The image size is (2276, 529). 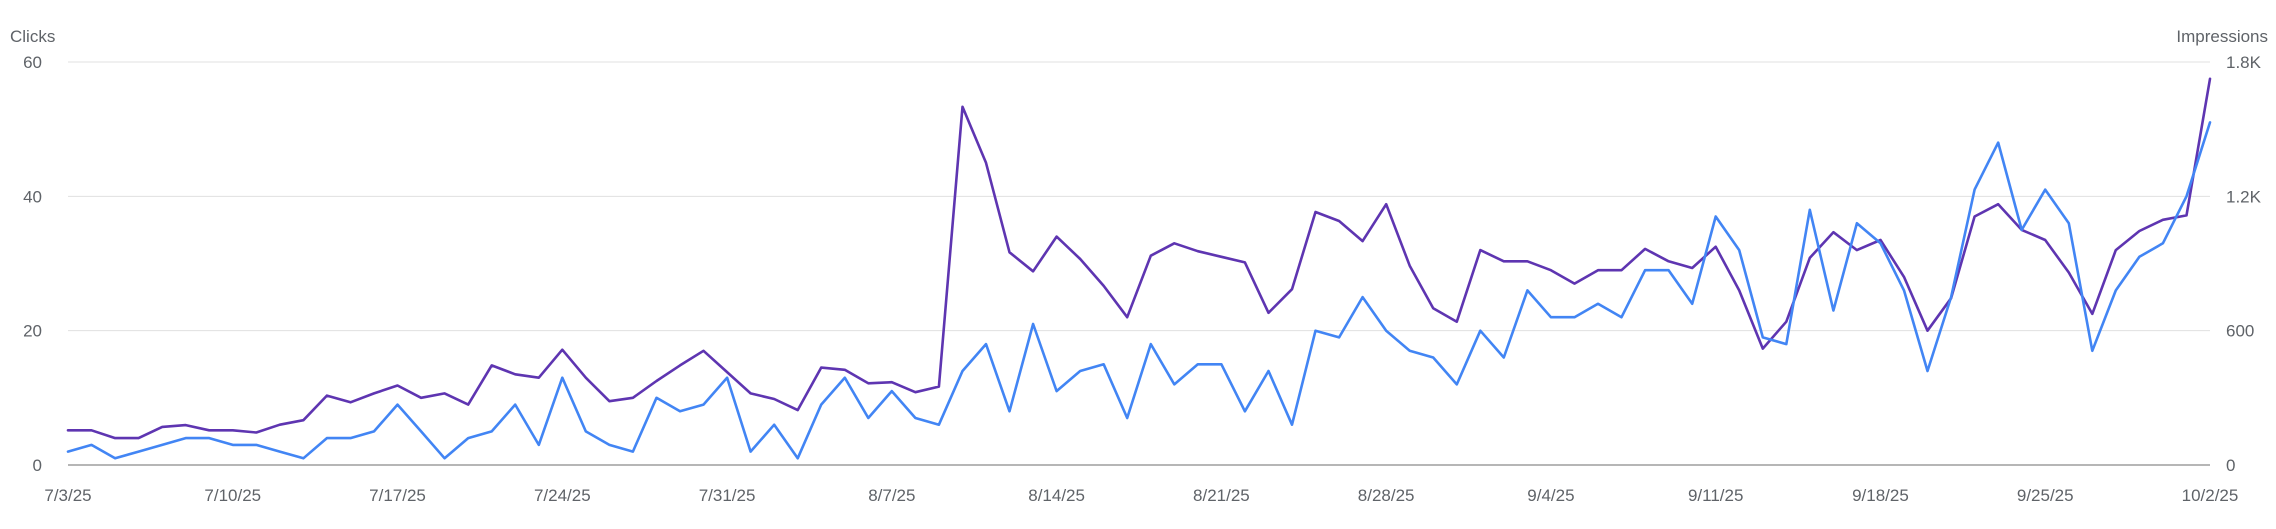 What do you see at coordinates (232, 495) in the screenshot?
I see `x-tick-label: 7/10/25` at bounding box center [232, 495].